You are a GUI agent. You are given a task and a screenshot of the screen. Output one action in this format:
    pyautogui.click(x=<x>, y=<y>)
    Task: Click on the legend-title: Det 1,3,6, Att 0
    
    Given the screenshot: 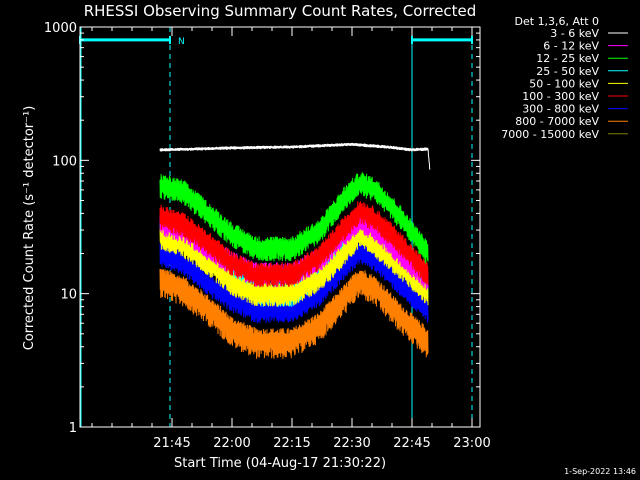 What is the action you would take?
    pyautogui.click(x=557, y=21)
    